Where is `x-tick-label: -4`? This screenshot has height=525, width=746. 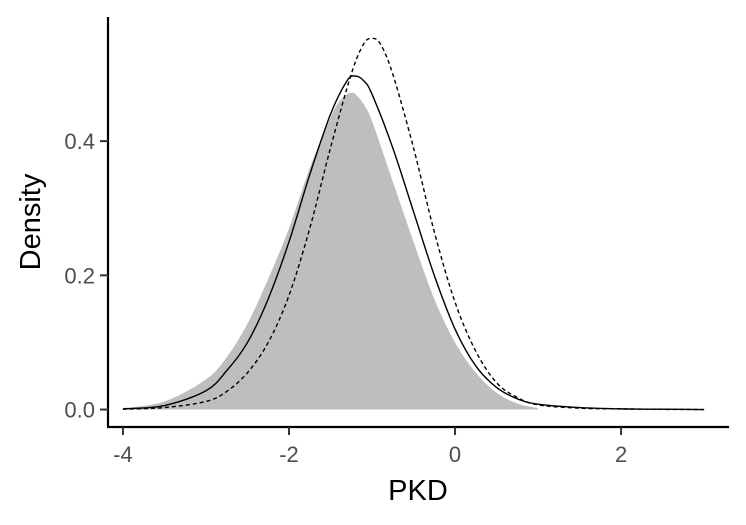
x-tick-label: -4 is located at coordinates (123, 454).